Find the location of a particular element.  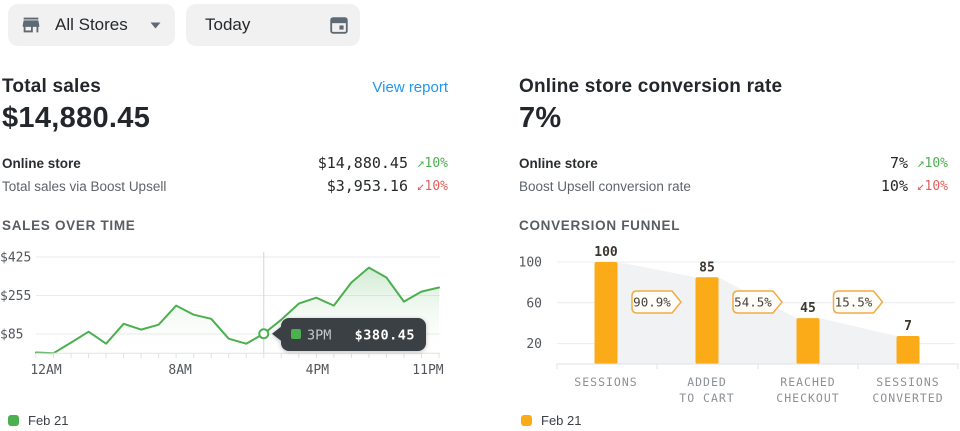

chart-tooltip: 3PM $380.45 is located at coordinates (349, 334).